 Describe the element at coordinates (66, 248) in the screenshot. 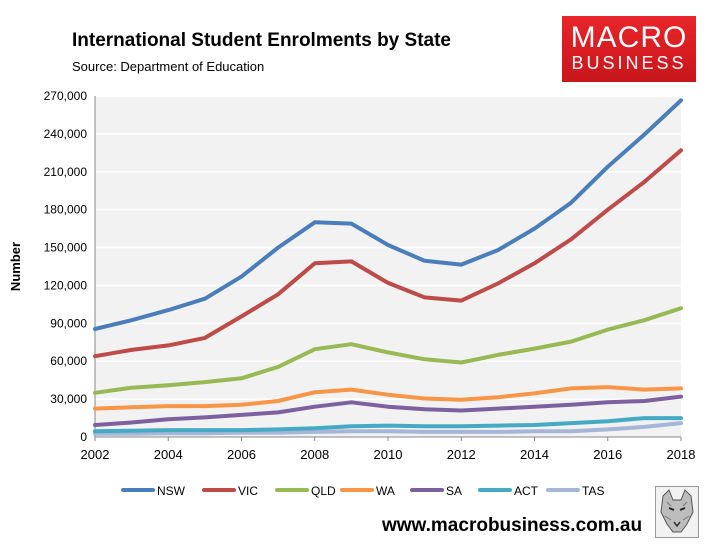

I see `y-tick-label: 150,000` at that location.